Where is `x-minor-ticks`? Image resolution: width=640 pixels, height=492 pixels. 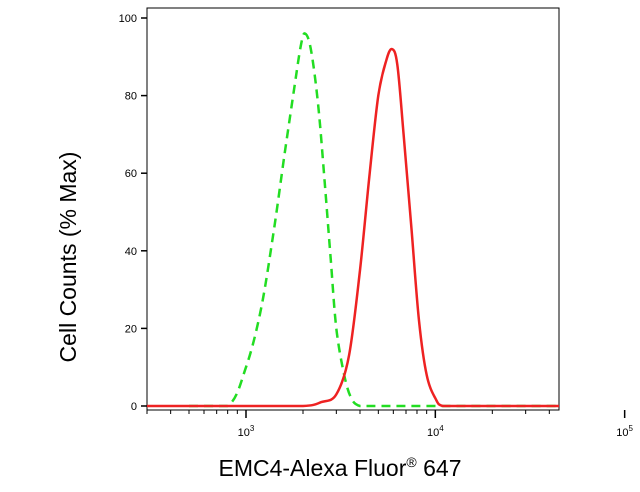
x-minor-ticks is located at coordinates (348, 412).